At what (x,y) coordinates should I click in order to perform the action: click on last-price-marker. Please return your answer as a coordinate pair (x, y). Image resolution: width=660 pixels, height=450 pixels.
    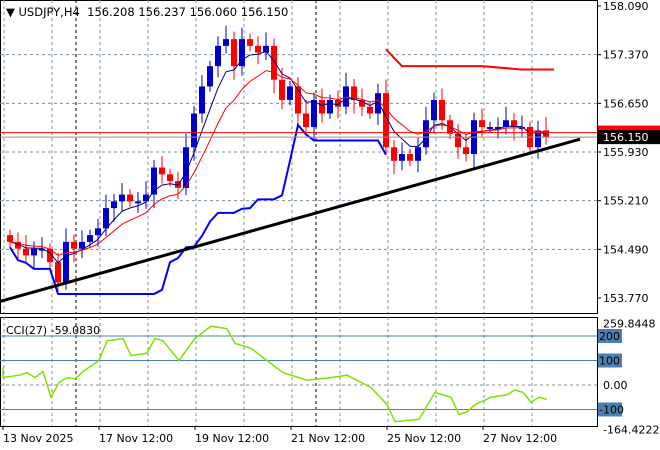
    Looking at the image, I should click on (629, 137).